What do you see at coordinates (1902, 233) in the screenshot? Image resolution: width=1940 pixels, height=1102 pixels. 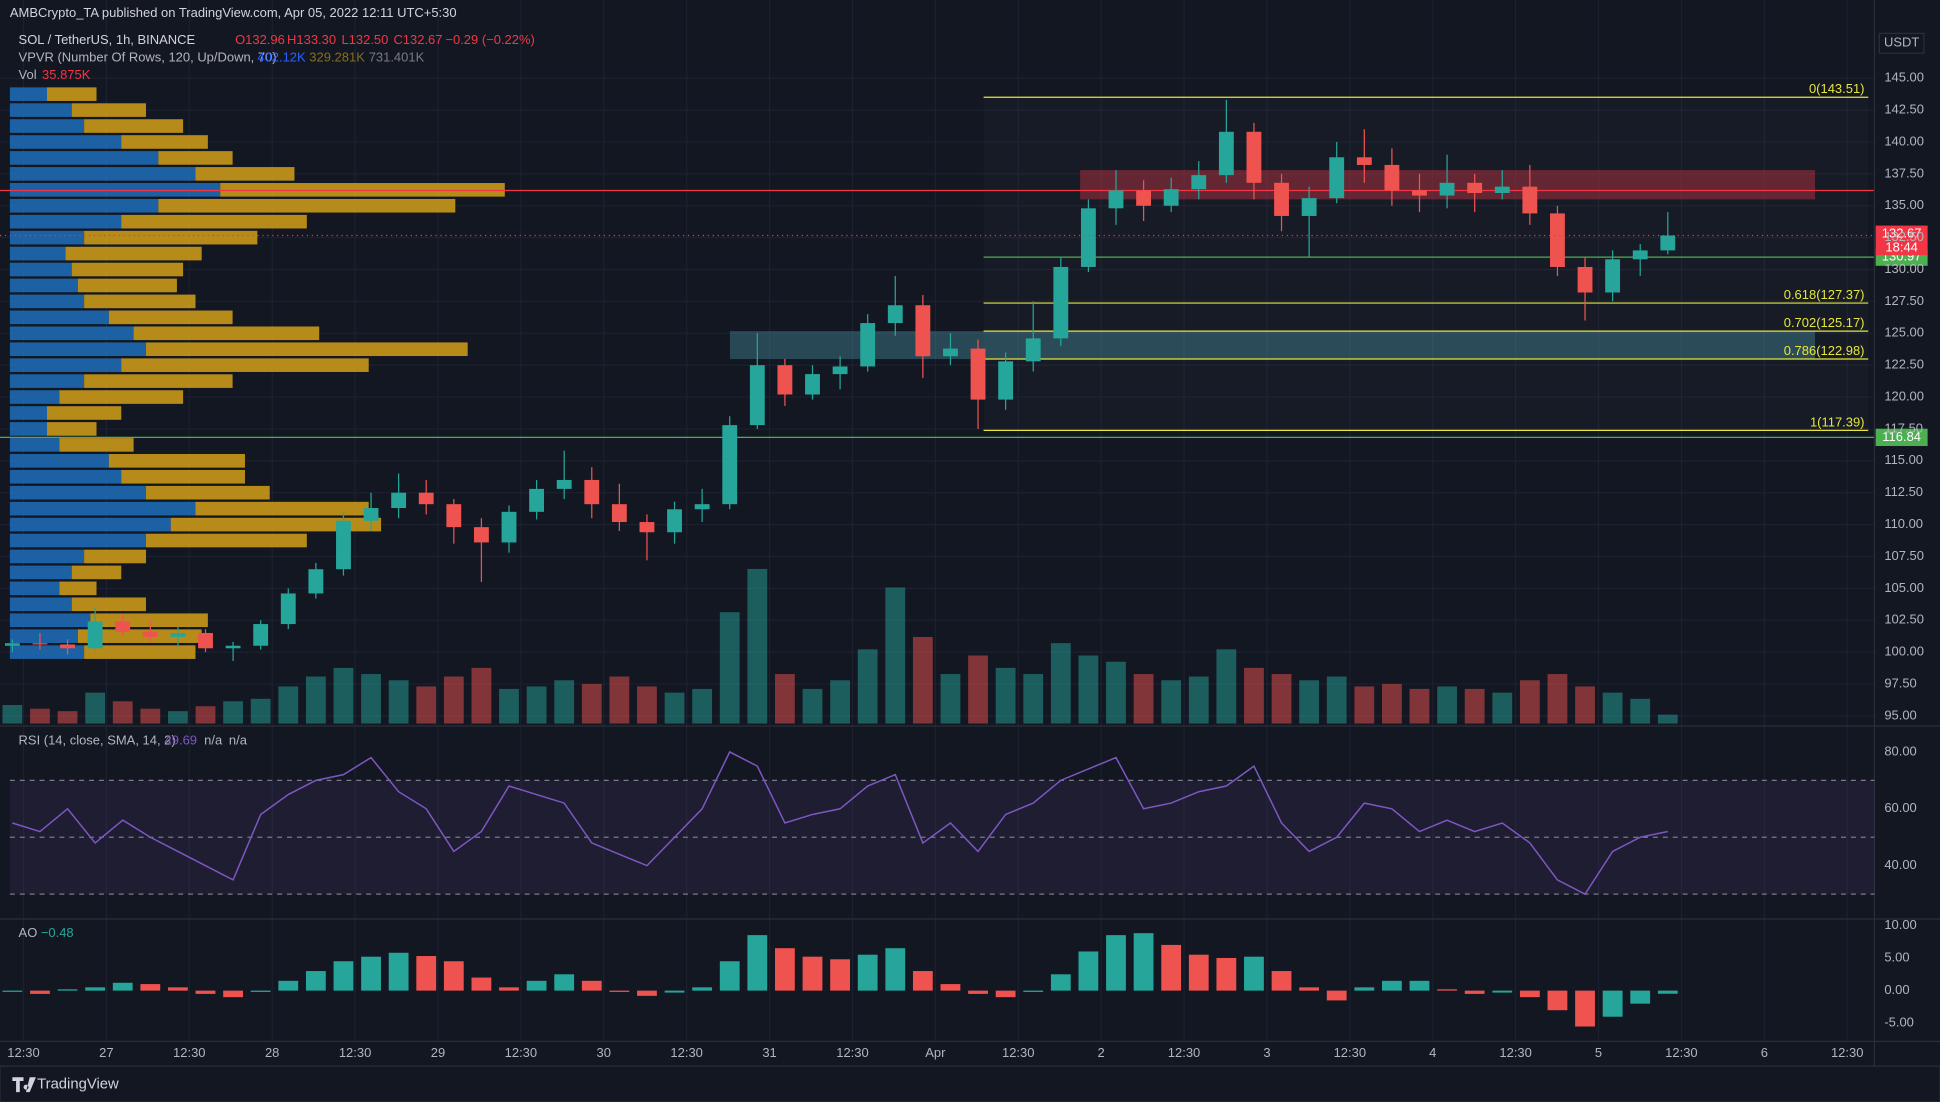 I see `current-price-label: 132.67` at bounding box center [1902, 233].